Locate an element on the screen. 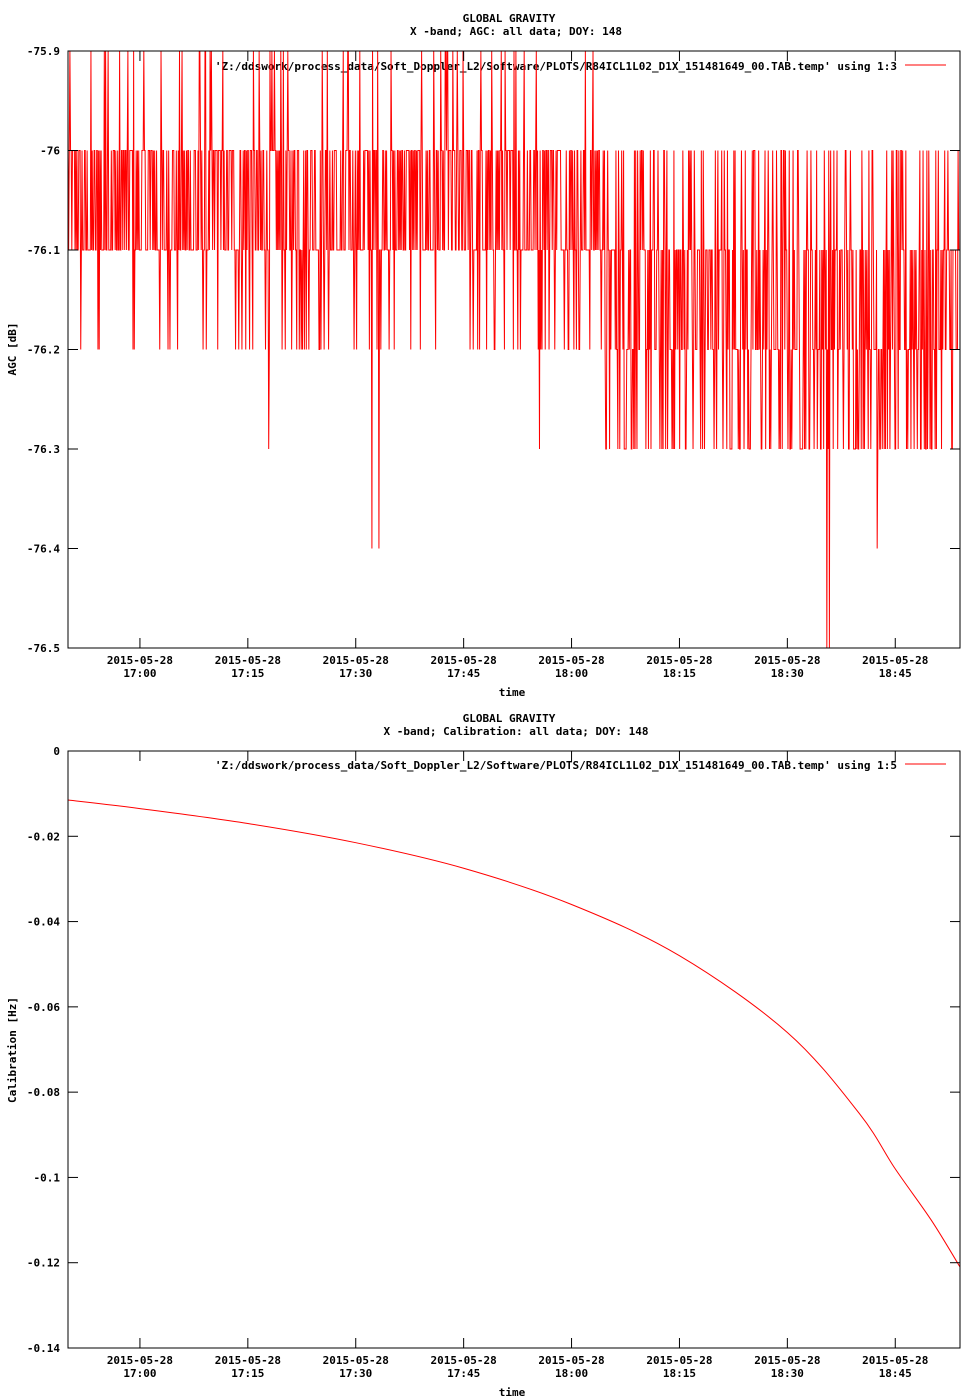 The height and width of the screenshot is (1400, 980). y-tick-label: -76.4 is located at coordinates (43, 549).